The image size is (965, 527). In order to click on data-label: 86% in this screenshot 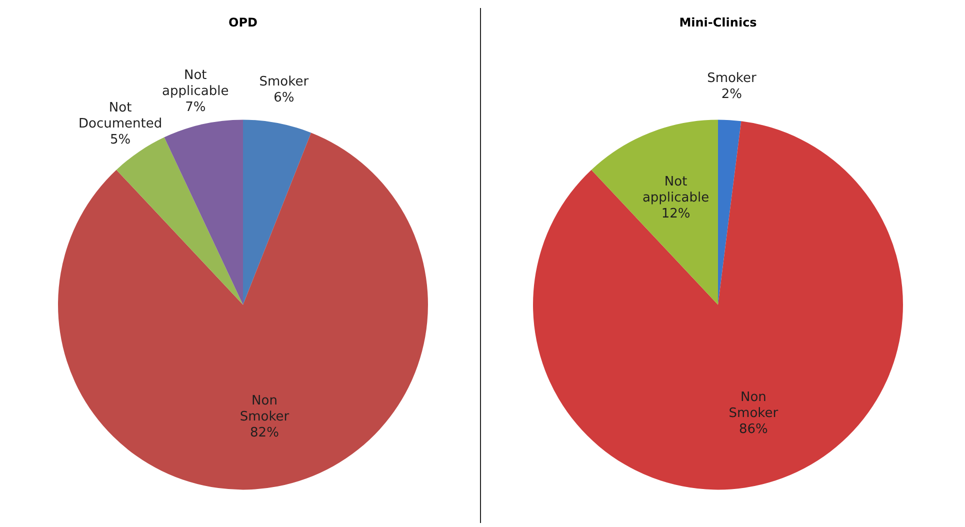, I will do `click(753, 430)`.